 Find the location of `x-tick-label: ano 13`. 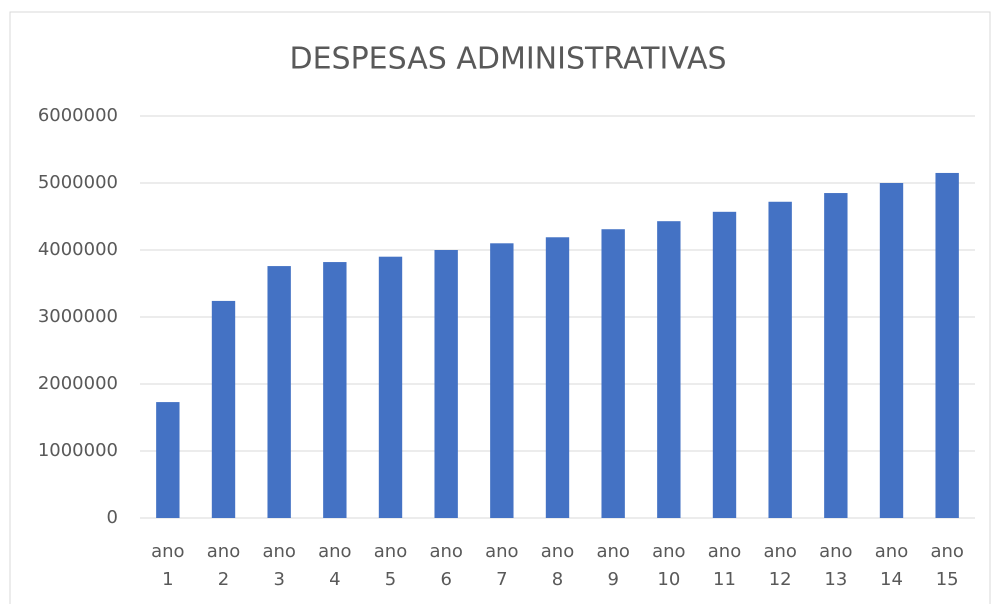

x-tick-label: ano 13 is located at coordinates (835, 565).